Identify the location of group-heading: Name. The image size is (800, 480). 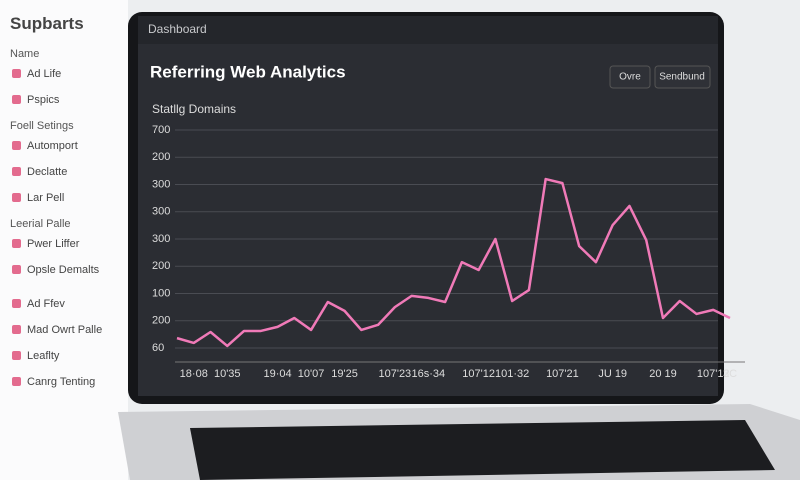
(25, 54).